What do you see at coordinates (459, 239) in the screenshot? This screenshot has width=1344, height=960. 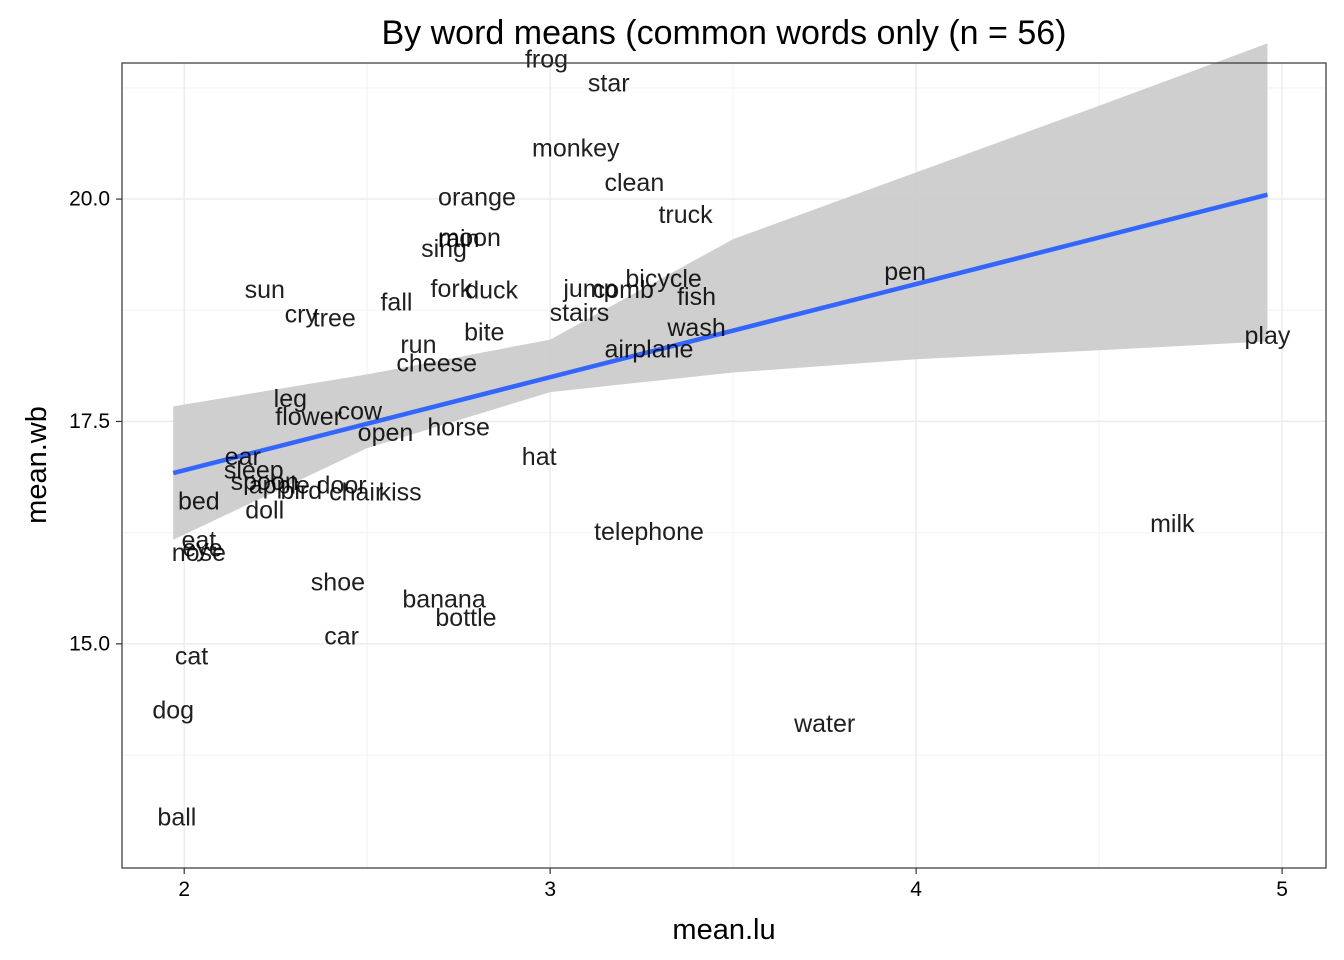 I see `point-label: rain` at bounding box center [459, 239].